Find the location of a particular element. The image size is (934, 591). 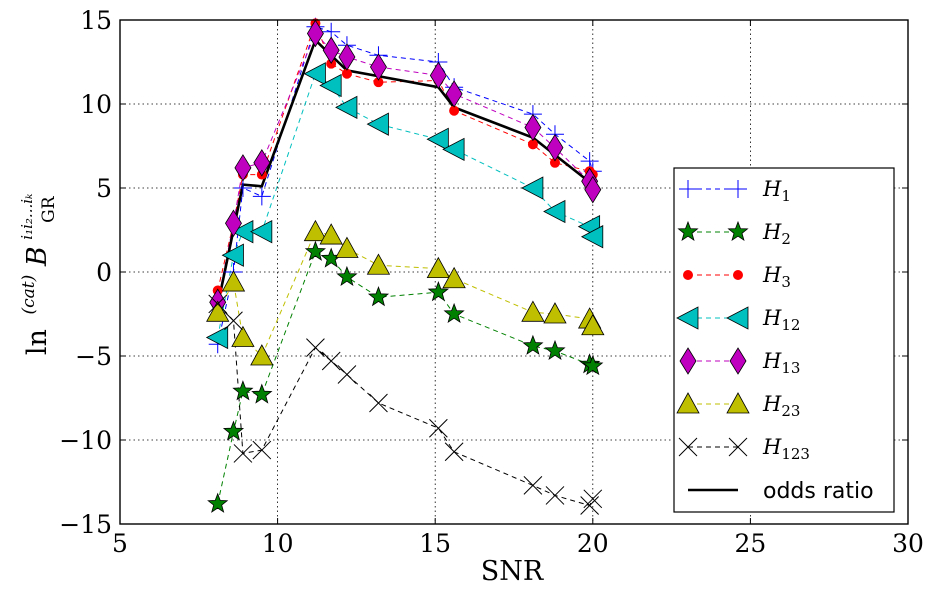

y-axis-title: ln (cat) B i₁i₂...iₖ GR is located at coordinates (33, 270).